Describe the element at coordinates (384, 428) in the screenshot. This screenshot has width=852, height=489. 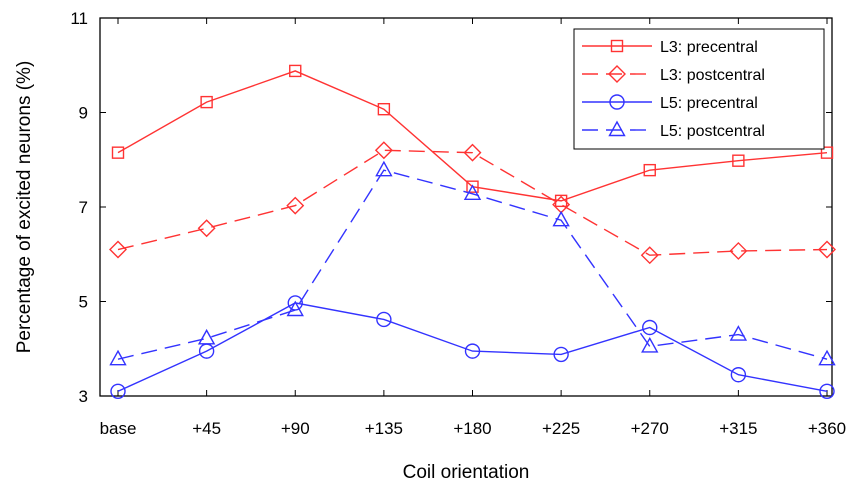
I see `x-tick-label: +135` at that location.